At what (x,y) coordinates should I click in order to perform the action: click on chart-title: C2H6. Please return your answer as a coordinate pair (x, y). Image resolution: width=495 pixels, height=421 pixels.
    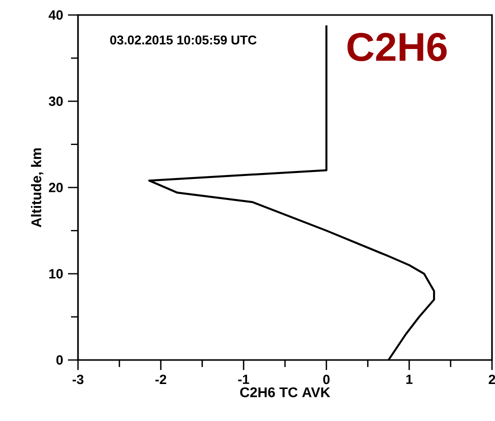
    Looking at the image, I should click on (397, 47).